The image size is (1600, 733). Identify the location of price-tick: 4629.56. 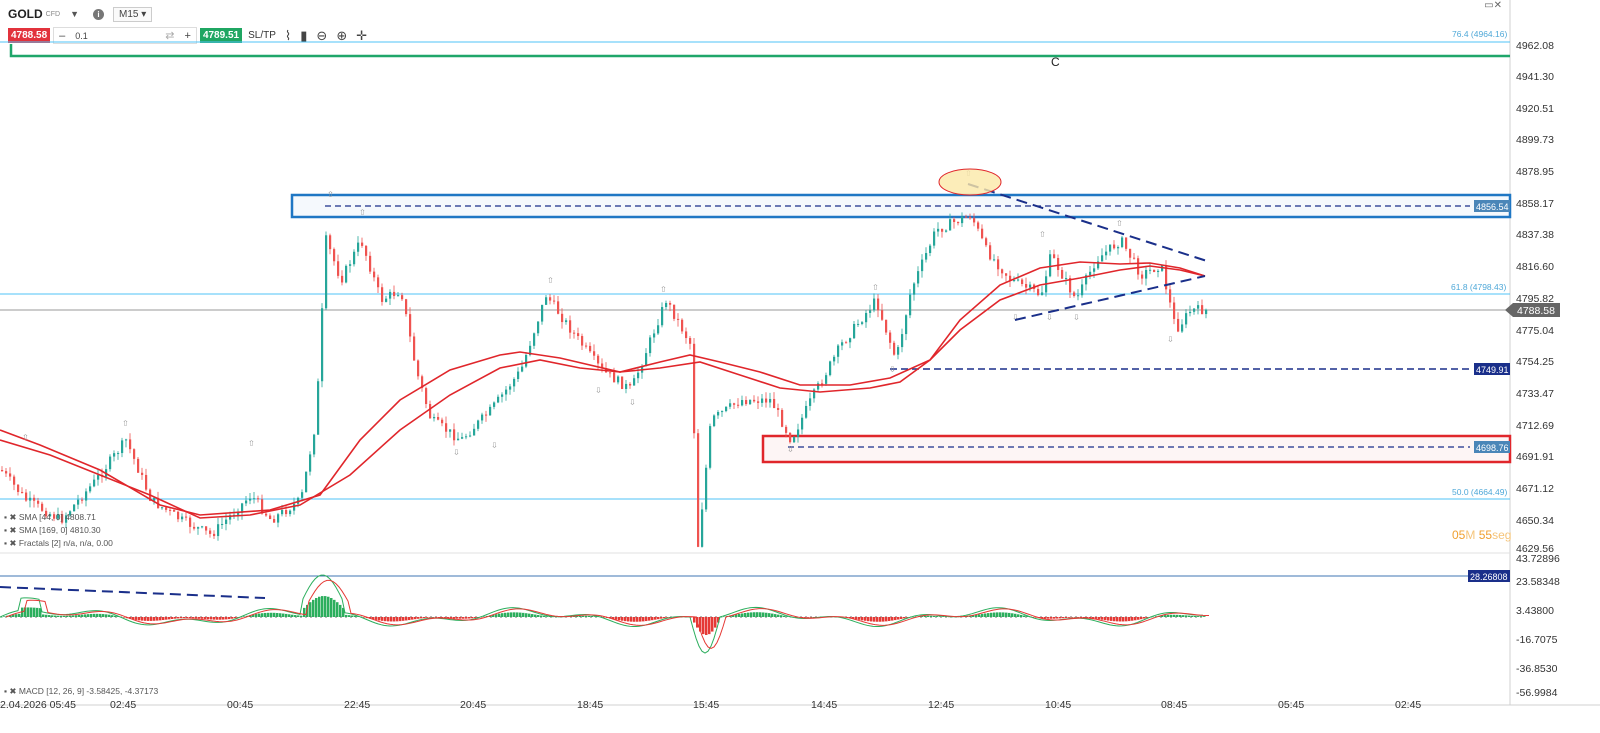
(1535, 549).